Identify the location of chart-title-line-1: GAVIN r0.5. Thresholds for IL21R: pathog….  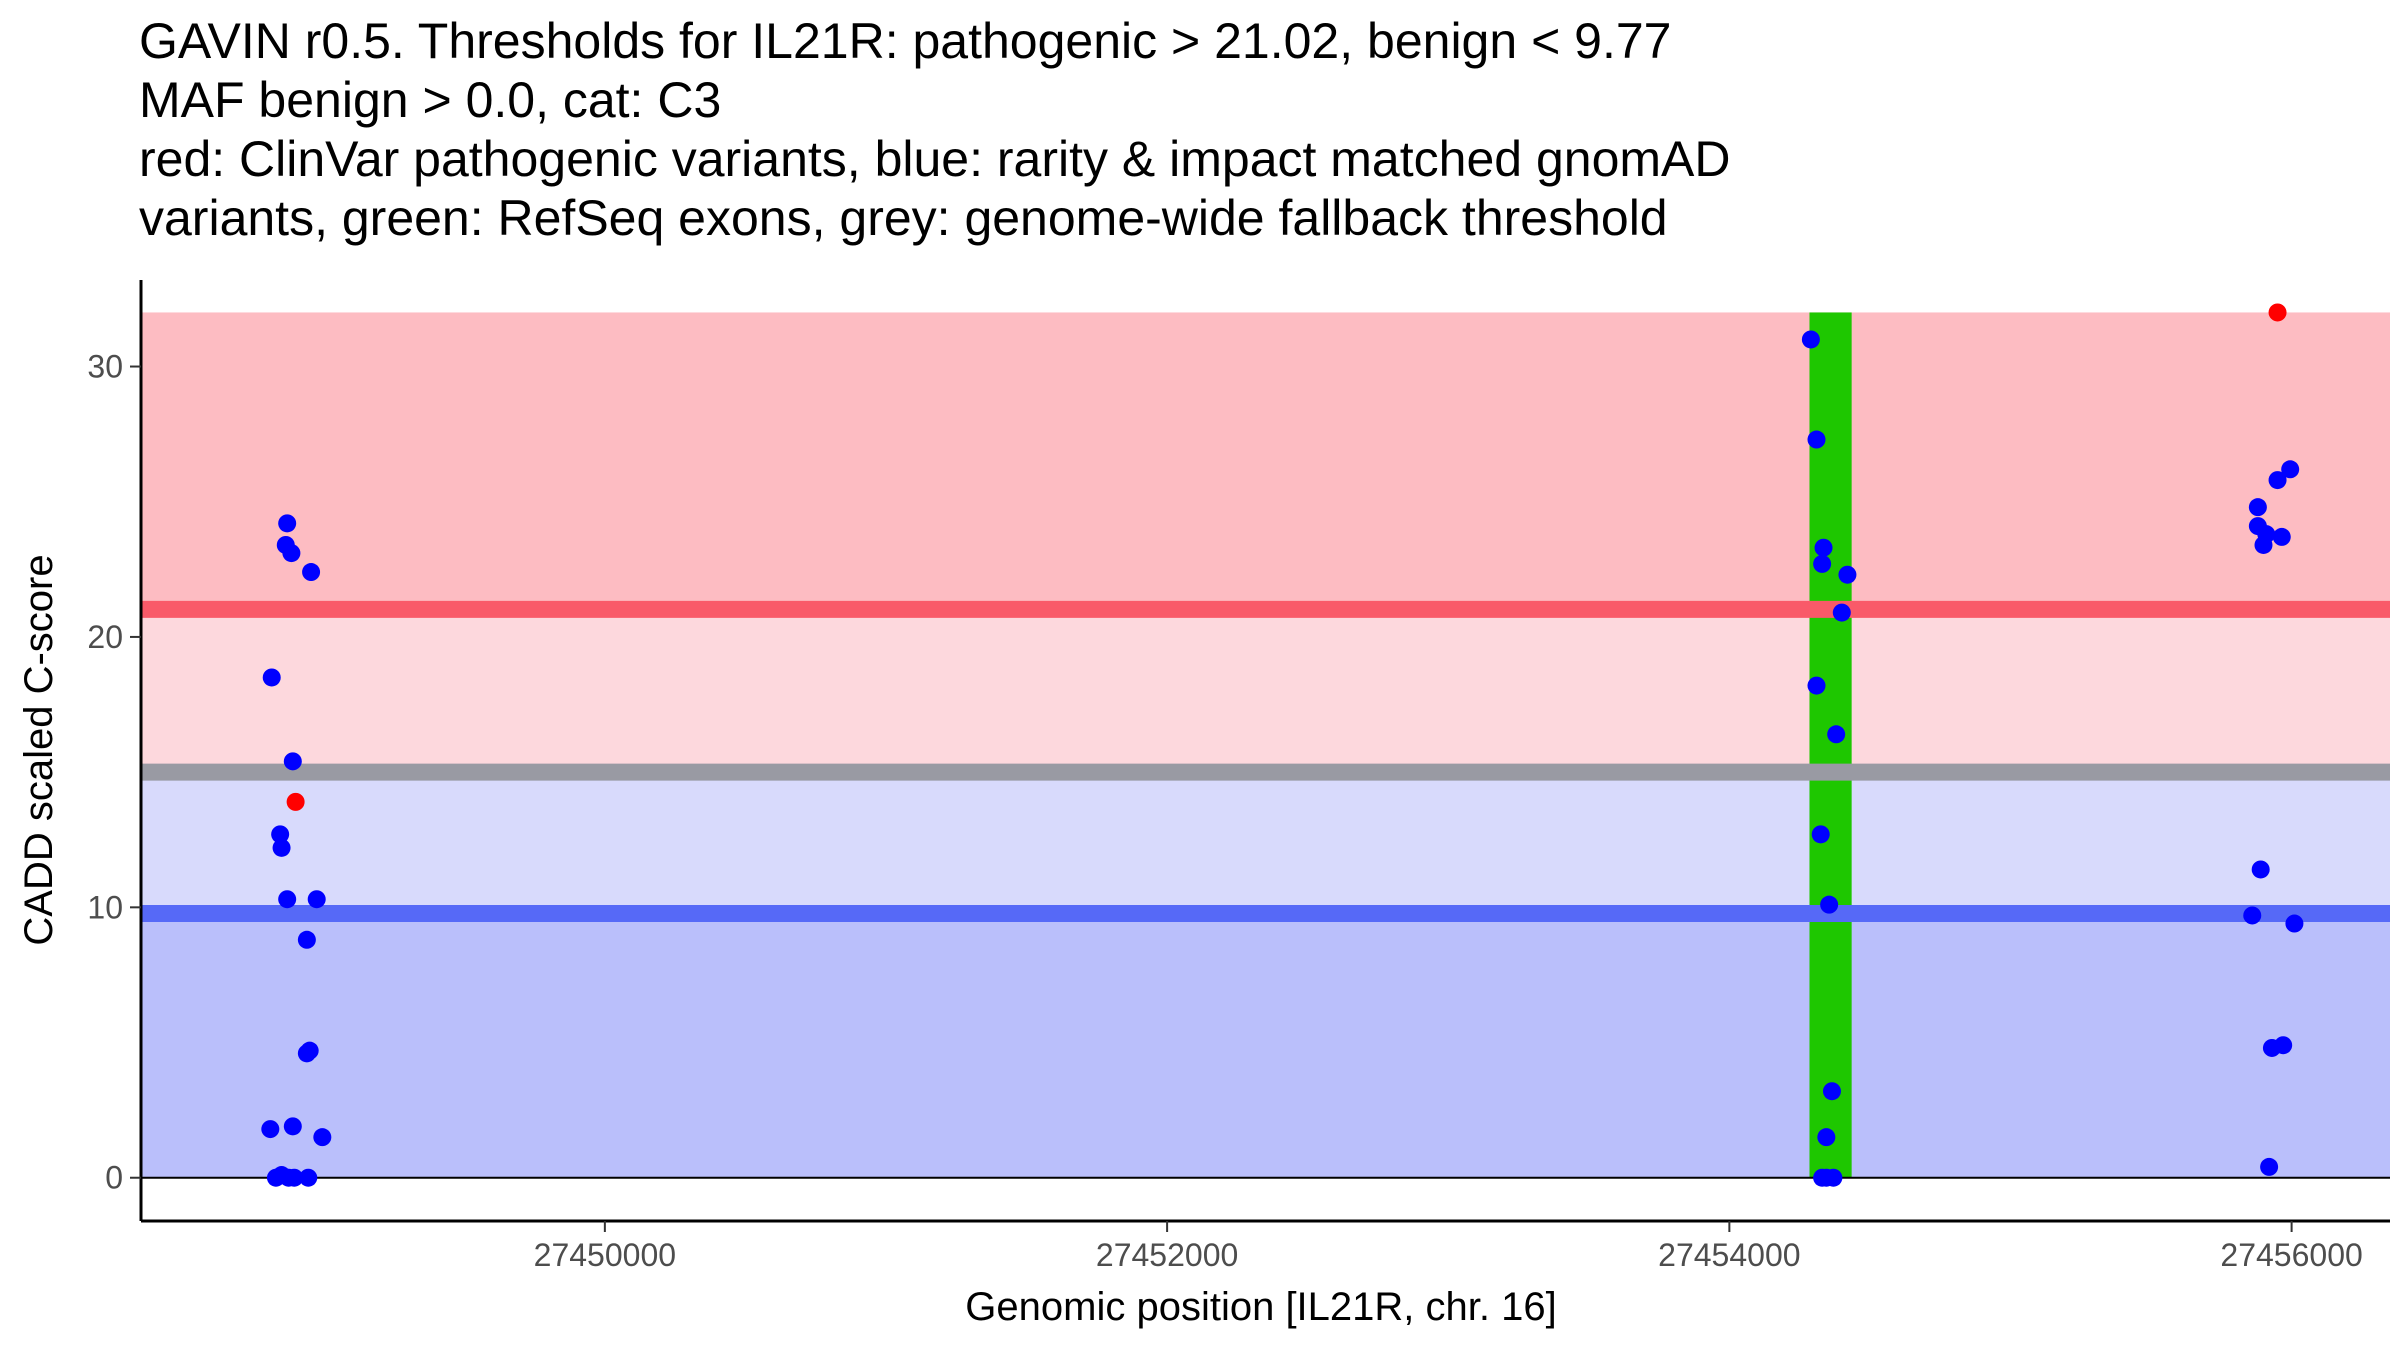
(905, 41).